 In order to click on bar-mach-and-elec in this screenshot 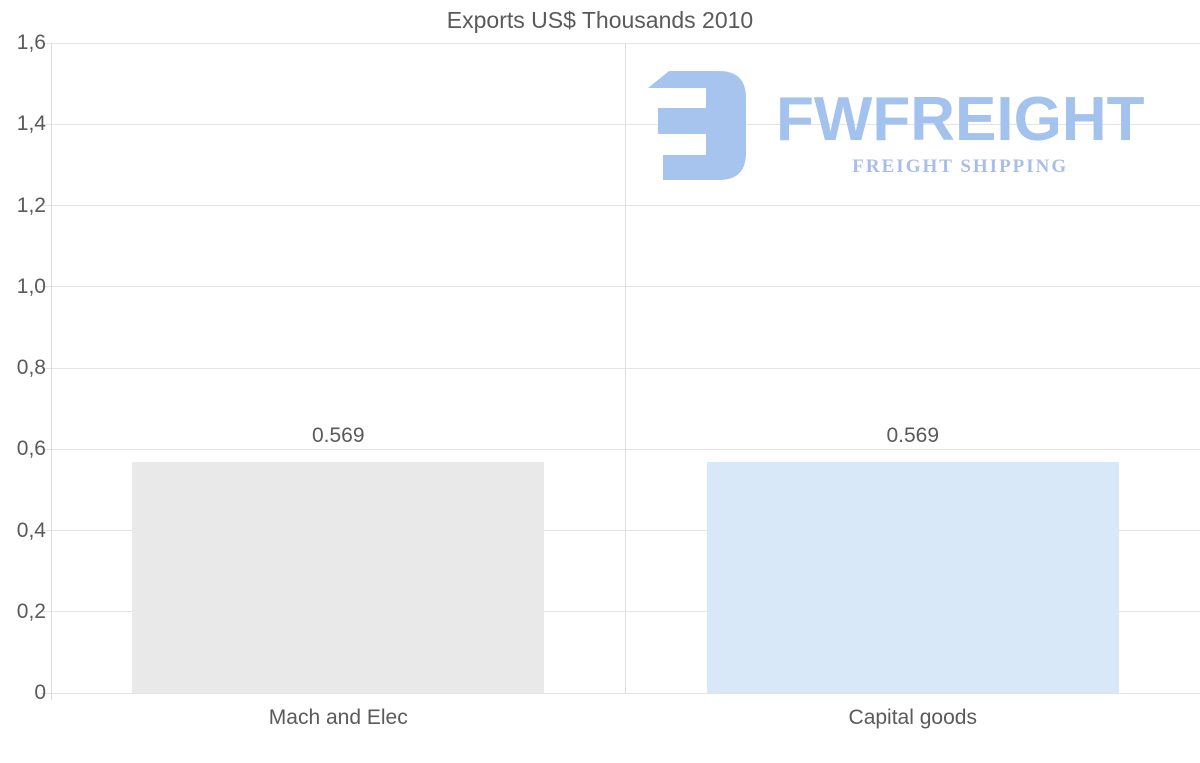, I will do `click(338, 577)`.